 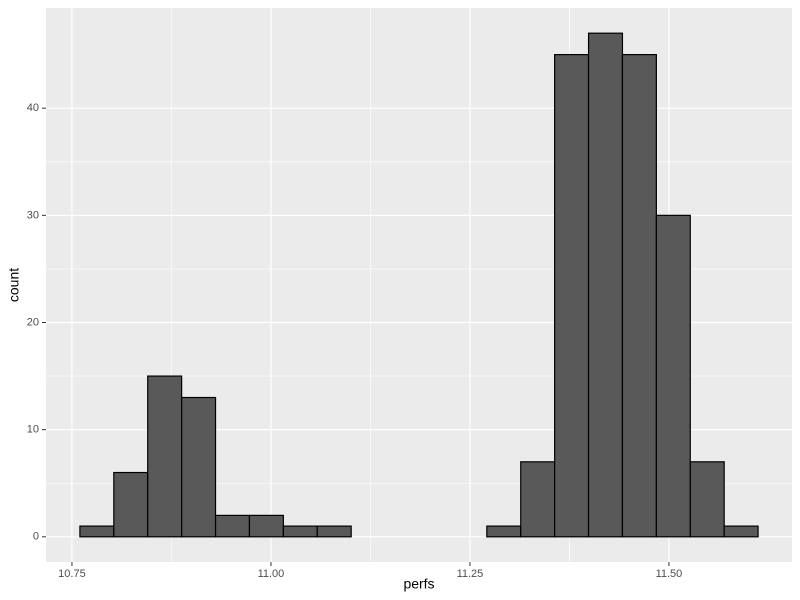 What do you see at coordinates (271, 574) in the screenshot?
I see `x-tick-label: 11.00` at bounding box center [271, 574].